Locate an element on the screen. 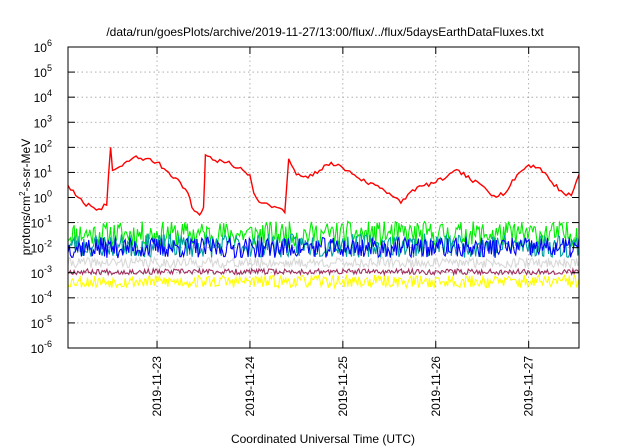  x-tick-label: 2019-11-26 is located at coordinates (436, 386).